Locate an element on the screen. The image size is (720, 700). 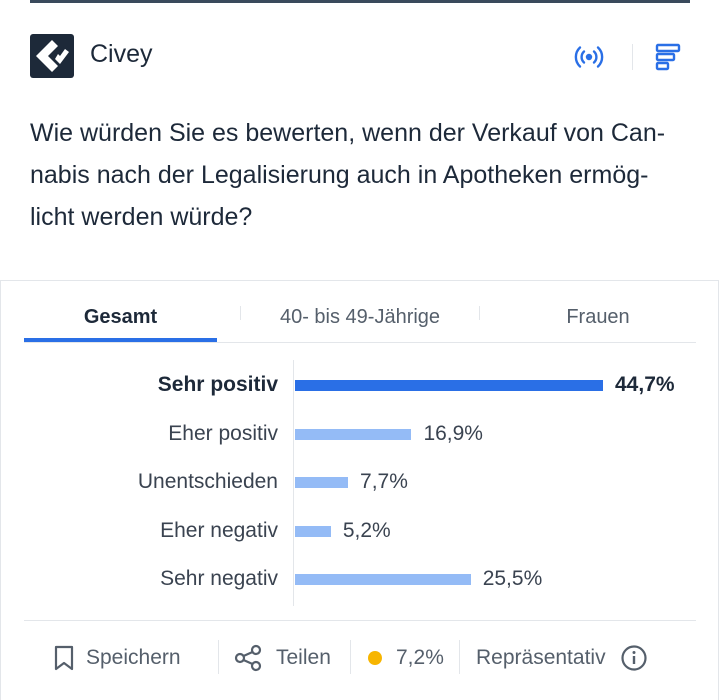
brand-name: Civey is located at coordinates (121, 54).